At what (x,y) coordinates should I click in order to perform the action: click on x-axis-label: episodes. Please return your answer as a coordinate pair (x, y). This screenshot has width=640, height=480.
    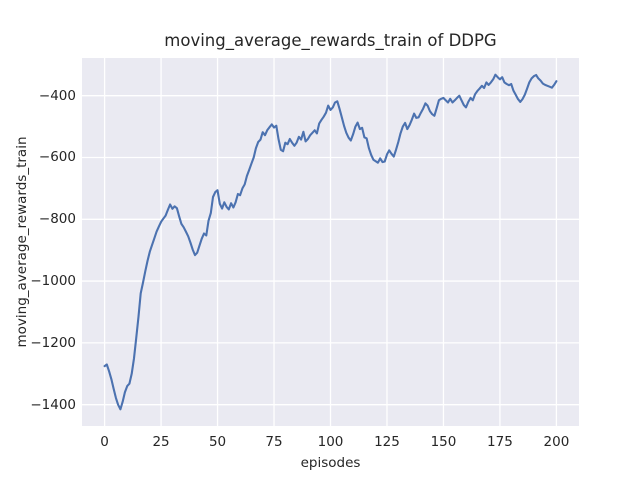
    Looking at the image, I should click on (330, 463).